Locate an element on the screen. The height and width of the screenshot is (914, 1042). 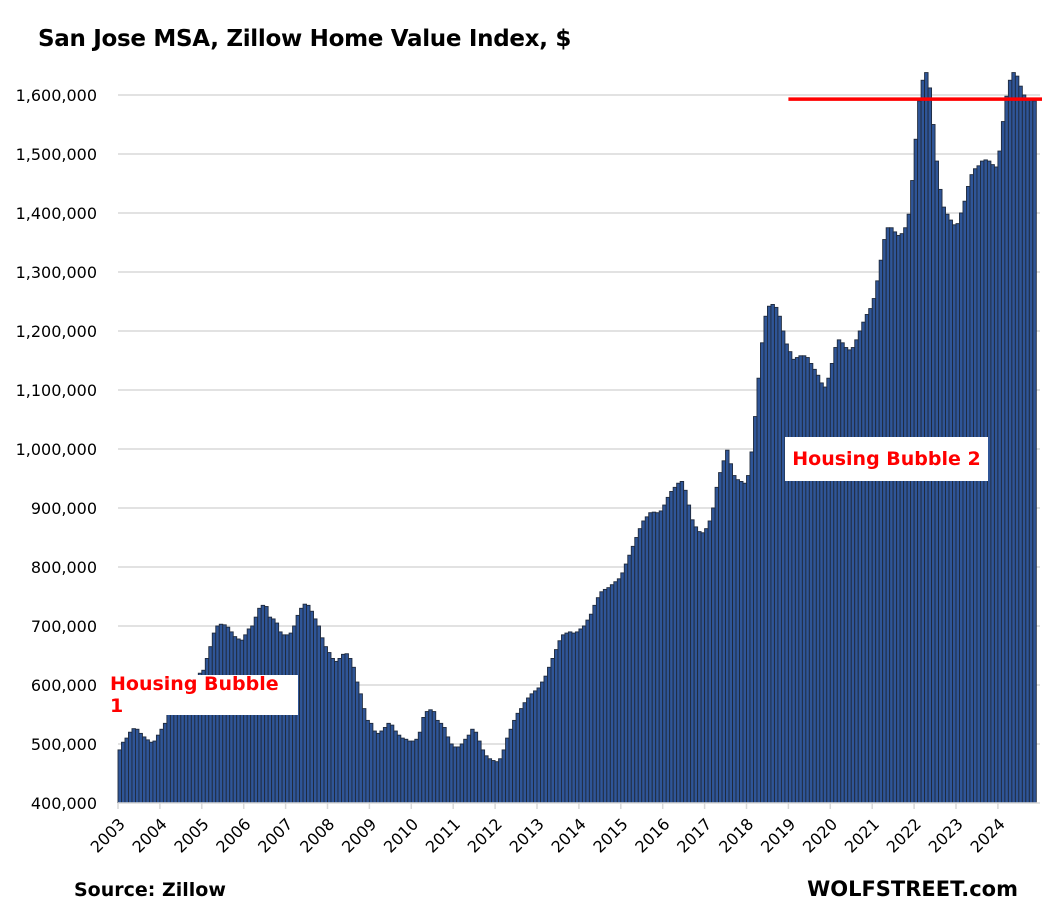
y-tick-label: 500,000 is located at coordinates (64, 744).